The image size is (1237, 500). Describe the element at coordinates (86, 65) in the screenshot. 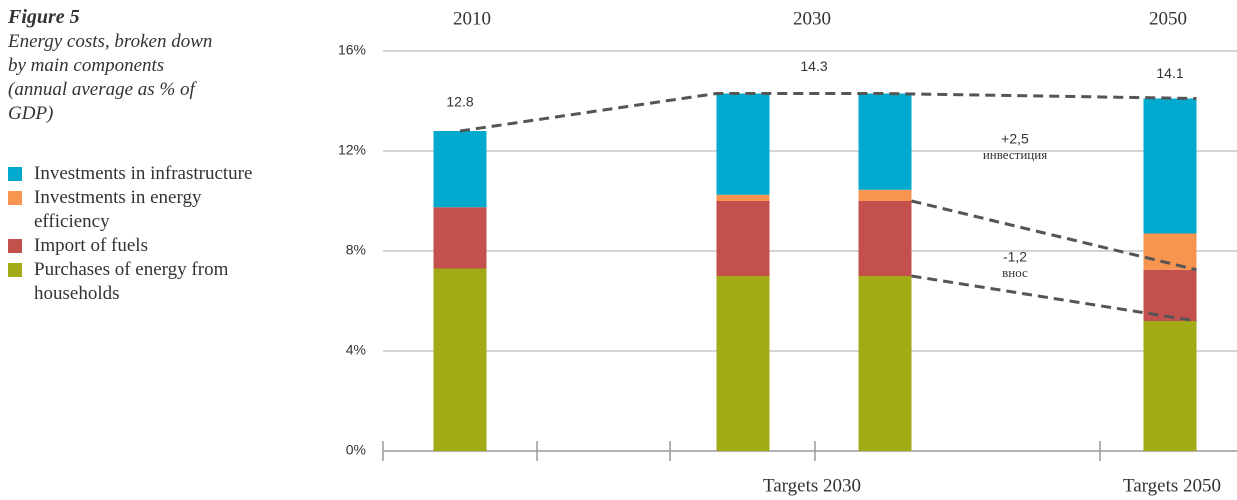

I see `subtitle-line: by main components` at that location.